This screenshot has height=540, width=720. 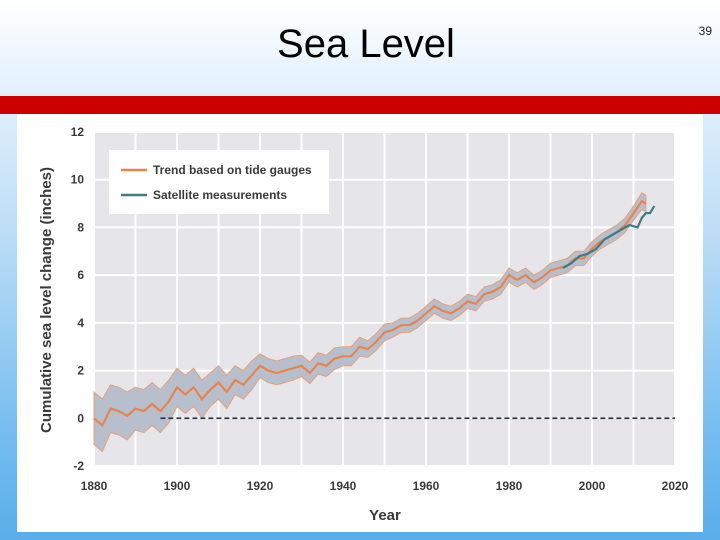 What do you see at coordinates (80, 418) in the screenshot?
I see `y-tick-label: 0` at bounding box center [80, 418].